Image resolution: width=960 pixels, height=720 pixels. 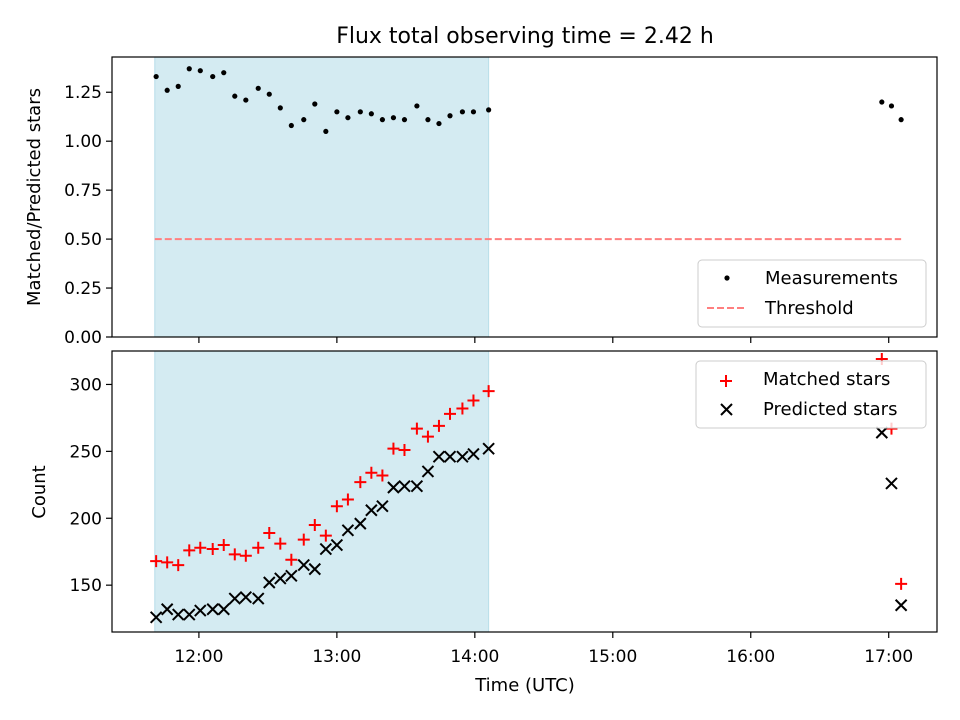 What do you see at coordinates (888, 657) in the screenshot?
I see `x-tick-label: 17:00` at bounding box center [888, 657].